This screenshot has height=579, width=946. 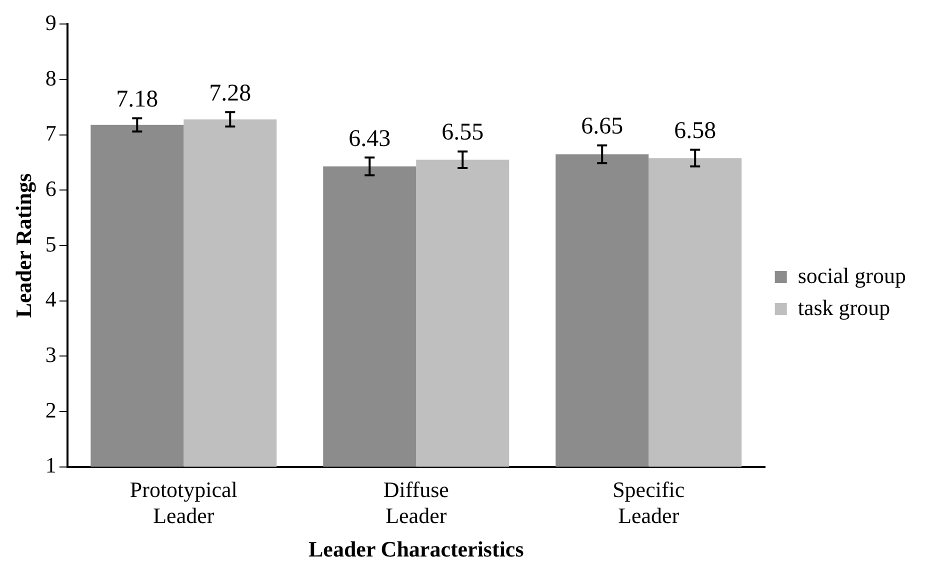 I want to click on y-tick-label: 7, so click(x=50, y=133).